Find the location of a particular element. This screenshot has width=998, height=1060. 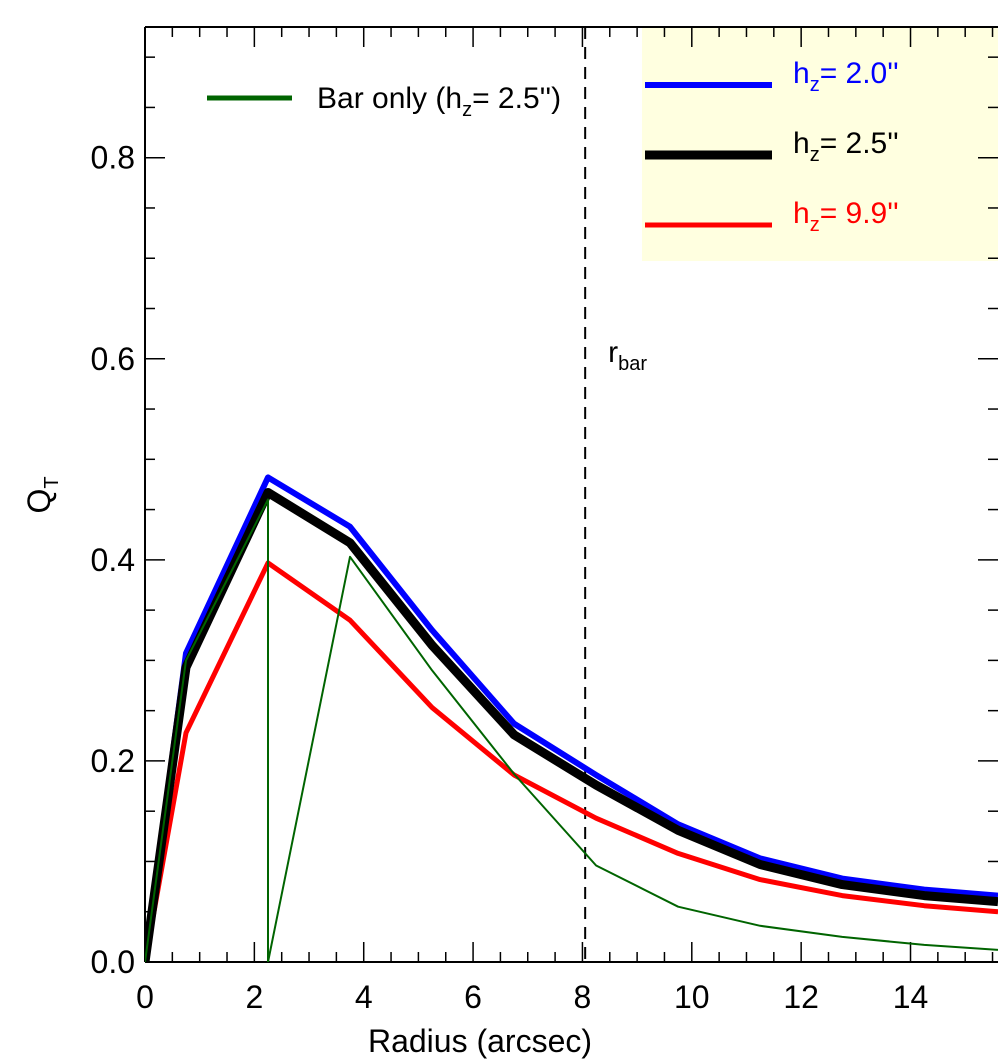

svg-text: QT is located at coordinates (42, 494).